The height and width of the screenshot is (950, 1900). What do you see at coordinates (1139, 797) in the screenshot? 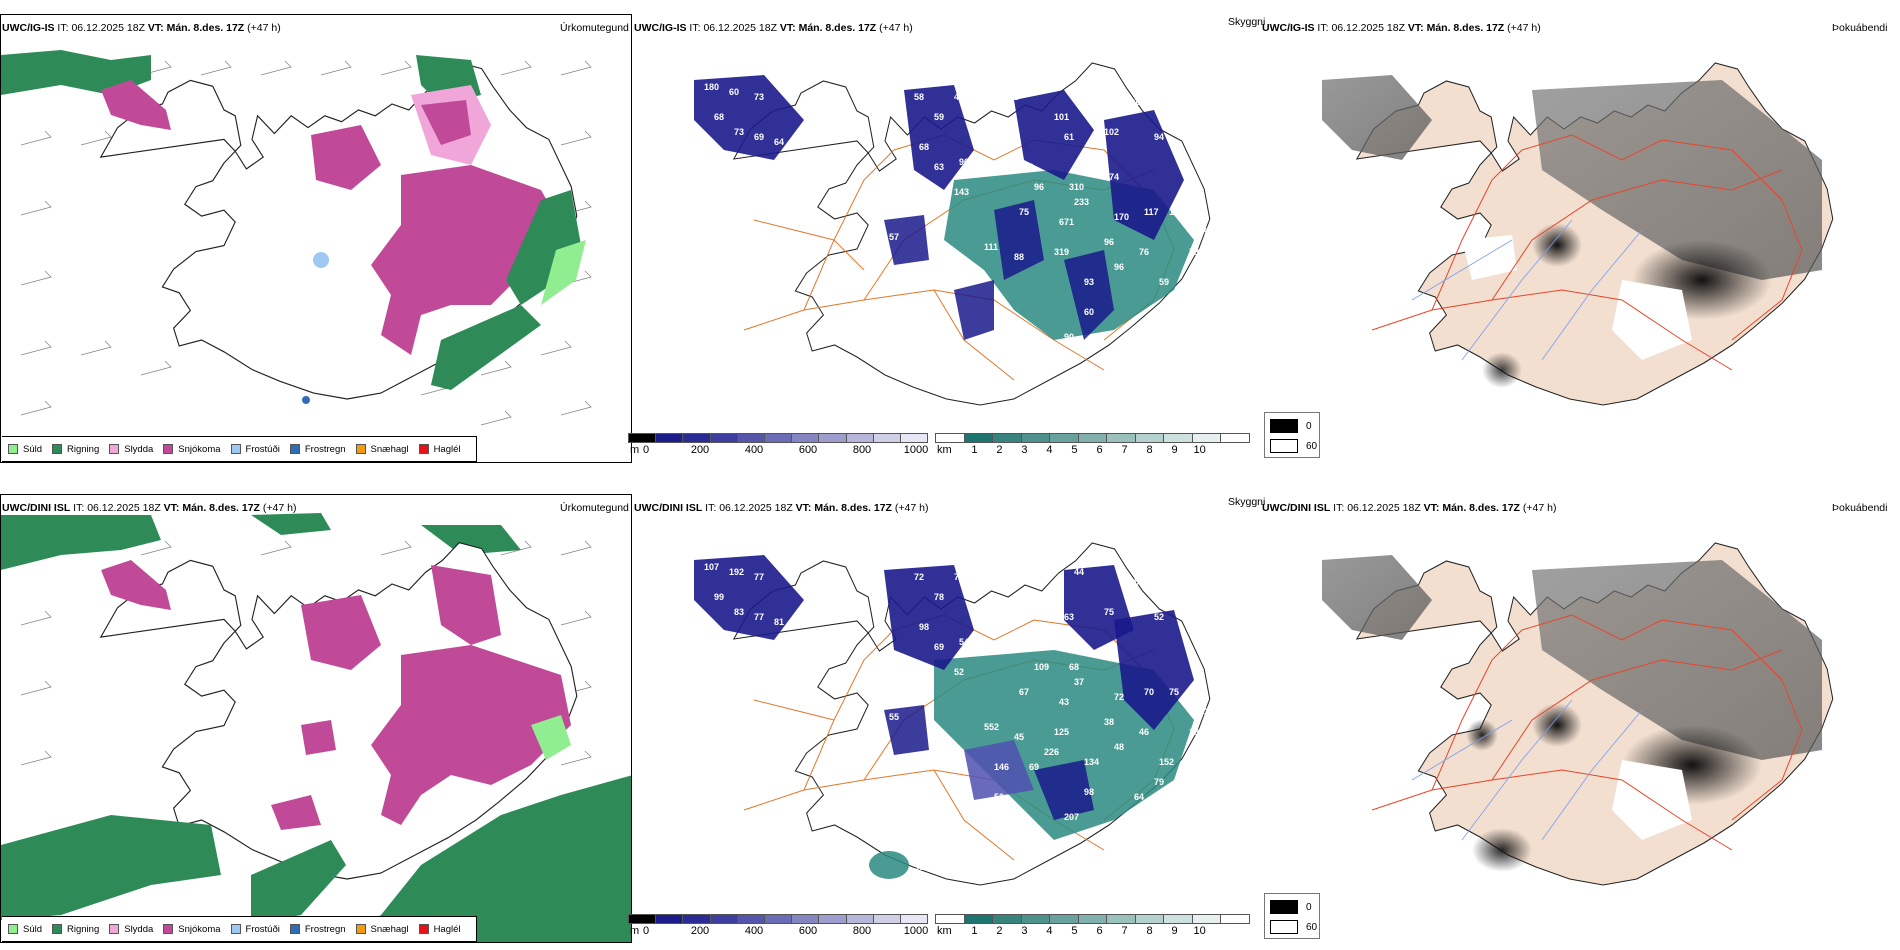
I see `cloud-base-value: 64` at bounding box center [1139, 797].